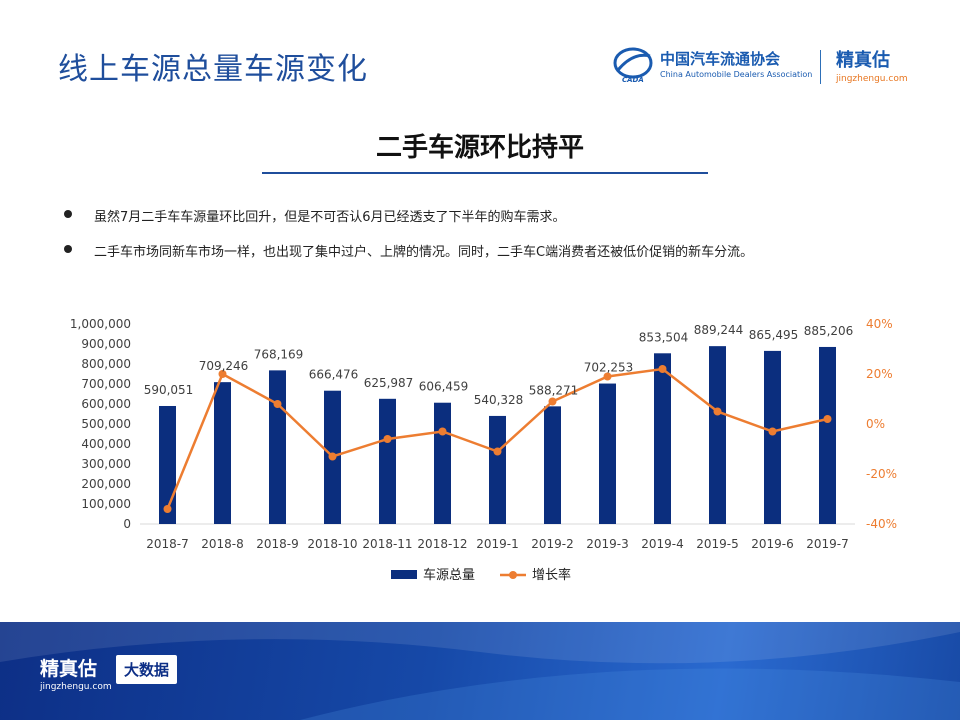  Describe the element at coordinates (736, 74) in the screenshot. I see `caada-name-en: China Automobile Dealers Association` at that location.